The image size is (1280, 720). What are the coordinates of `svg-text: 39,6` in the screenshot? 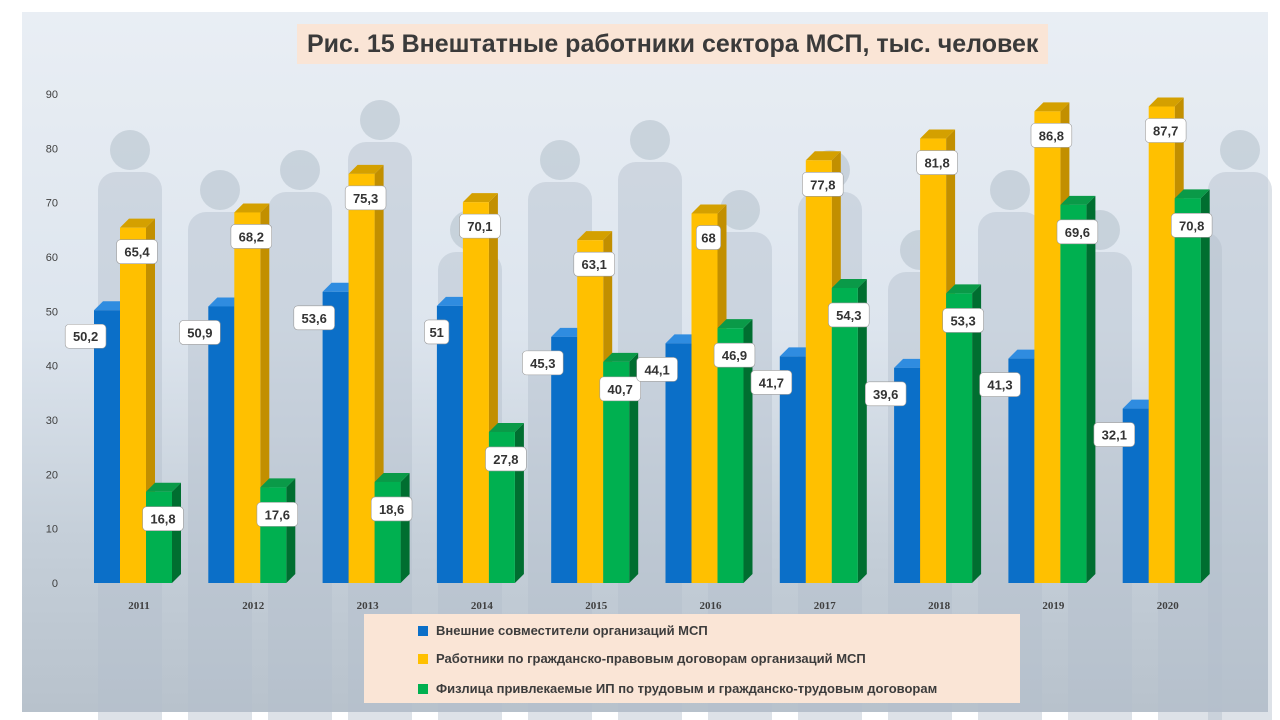 It's located at (885, 394).